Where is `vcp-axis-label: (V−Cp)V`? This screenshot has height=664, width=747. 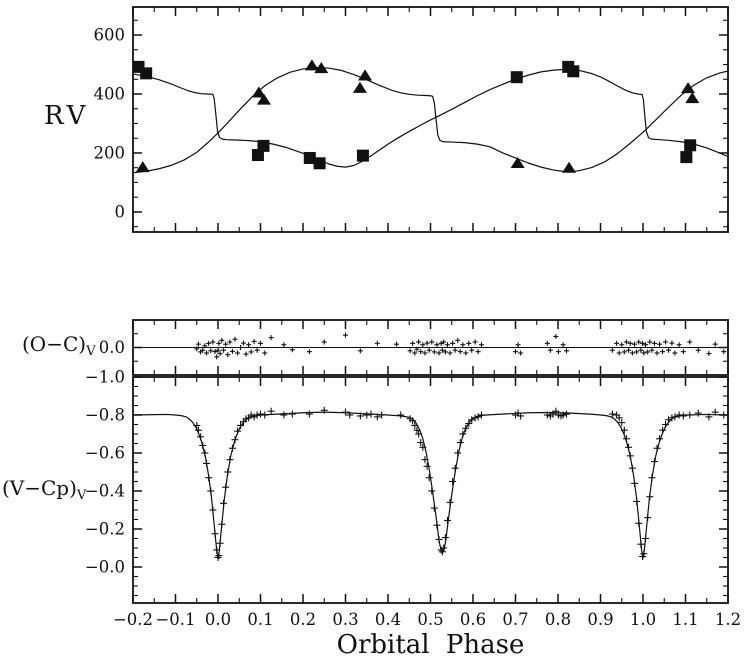 vcp-axis-label: (V−Cp)V is located at coordinates (44, 489).